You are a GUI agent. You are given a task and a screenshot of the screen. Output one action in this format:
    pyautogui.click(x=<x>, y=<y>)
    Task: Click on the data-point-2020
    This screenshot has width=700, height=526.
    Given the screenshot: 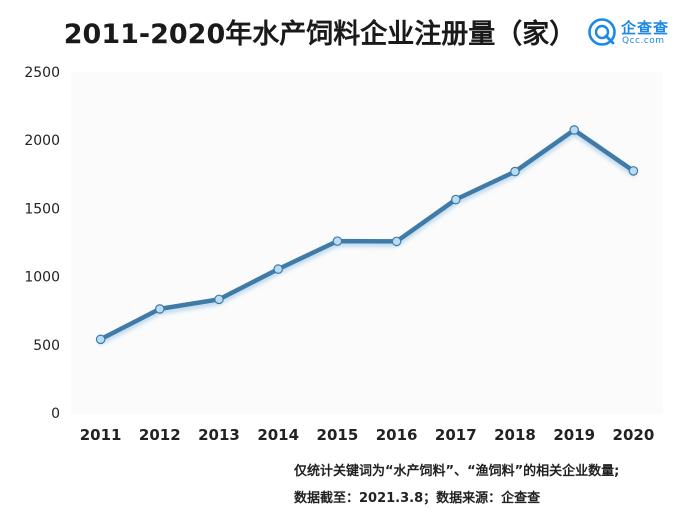 What is the action you would take?
    pyautogui.click(x=633, y=171)
    